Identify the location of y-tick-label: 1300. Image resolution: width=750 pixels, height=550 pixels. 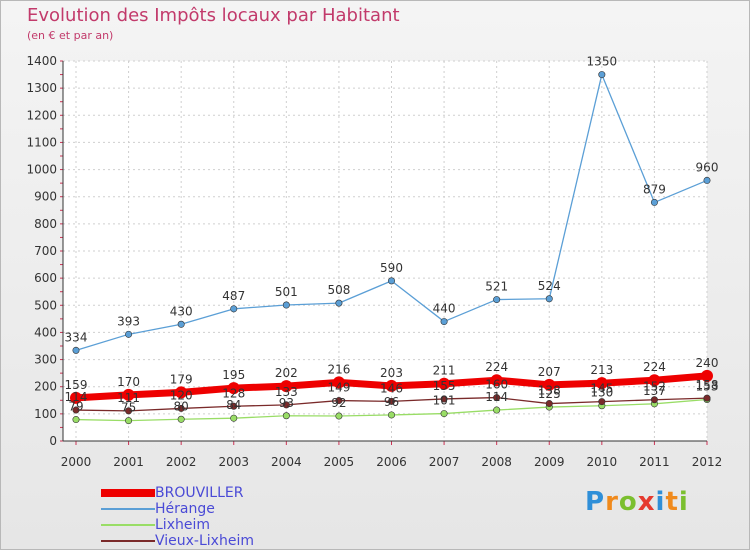
(41, 88).